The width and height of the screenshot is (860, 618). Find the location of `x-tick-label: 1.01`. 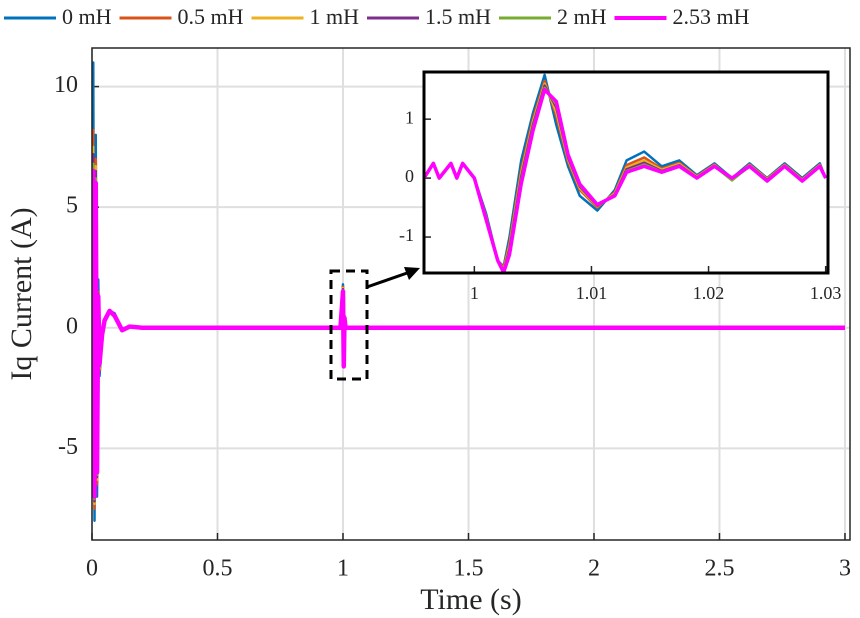

x-tick-label: 1.01 is located at coordinates (592, 293).